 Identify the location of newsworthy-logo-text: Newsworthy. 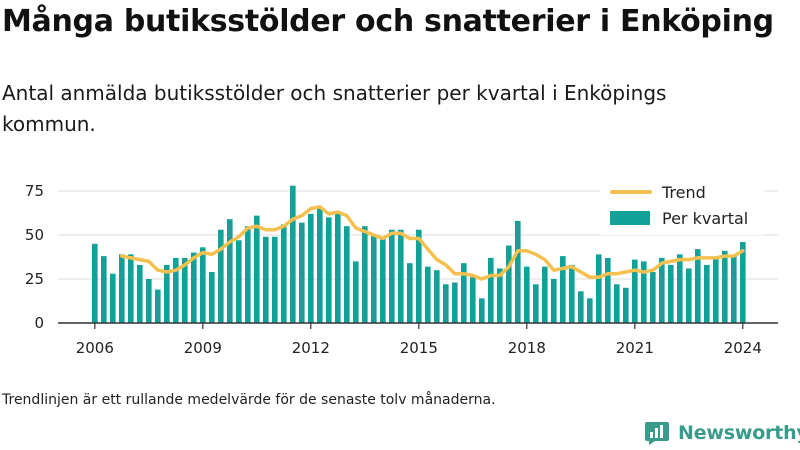
(739, 433).